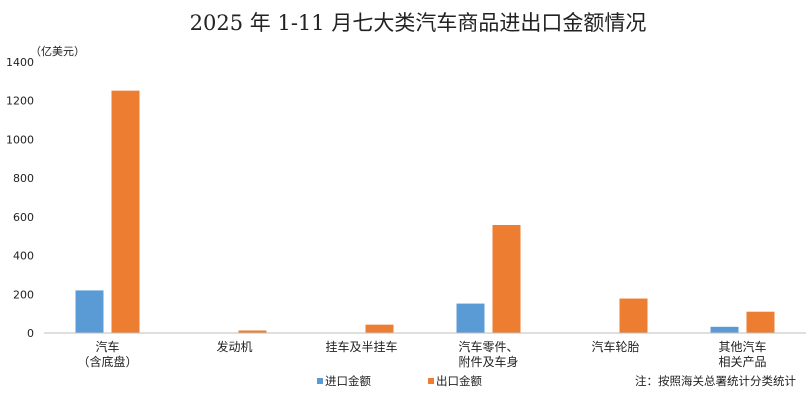  What do you see at coordinates (615, 346) in the screenshot?
I see `x-category-label: 汽车轮胎` at bounding box center [615, 346].